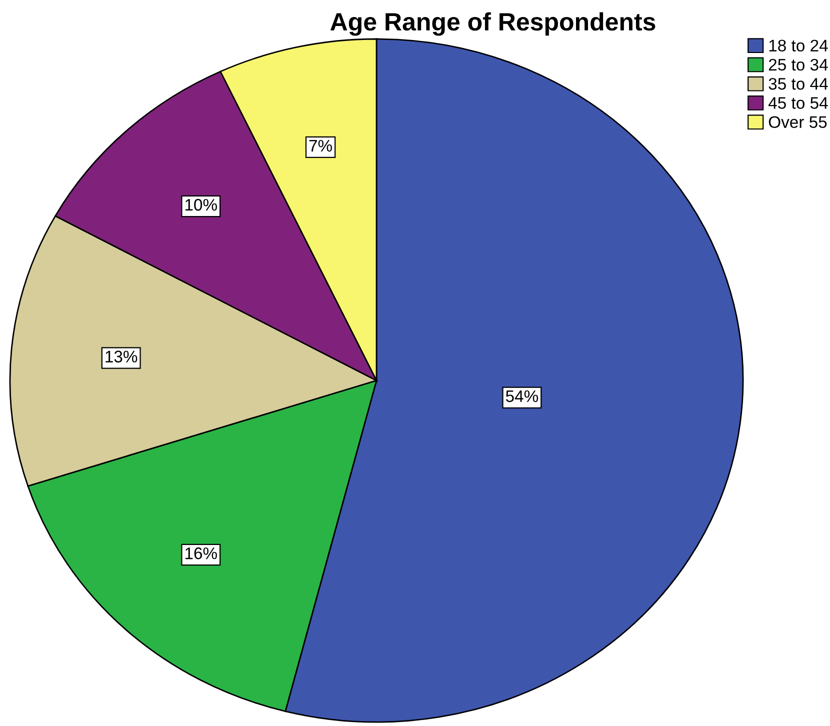  I want to click on legend-label: 45 to 54, so click(798, 103).